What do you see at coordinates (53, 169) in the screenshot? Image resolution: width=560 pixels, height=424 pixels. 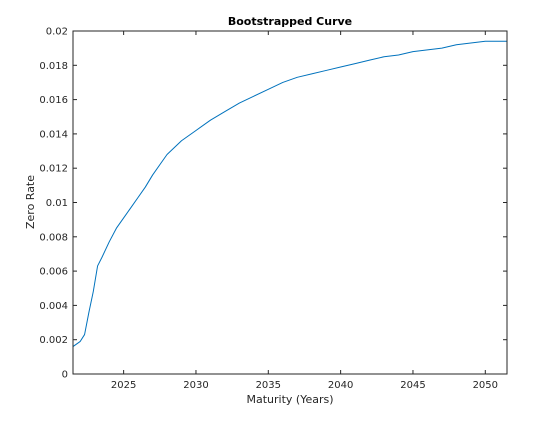 I see `y-tick-label: 0.012` at bounding box center [53, 169].